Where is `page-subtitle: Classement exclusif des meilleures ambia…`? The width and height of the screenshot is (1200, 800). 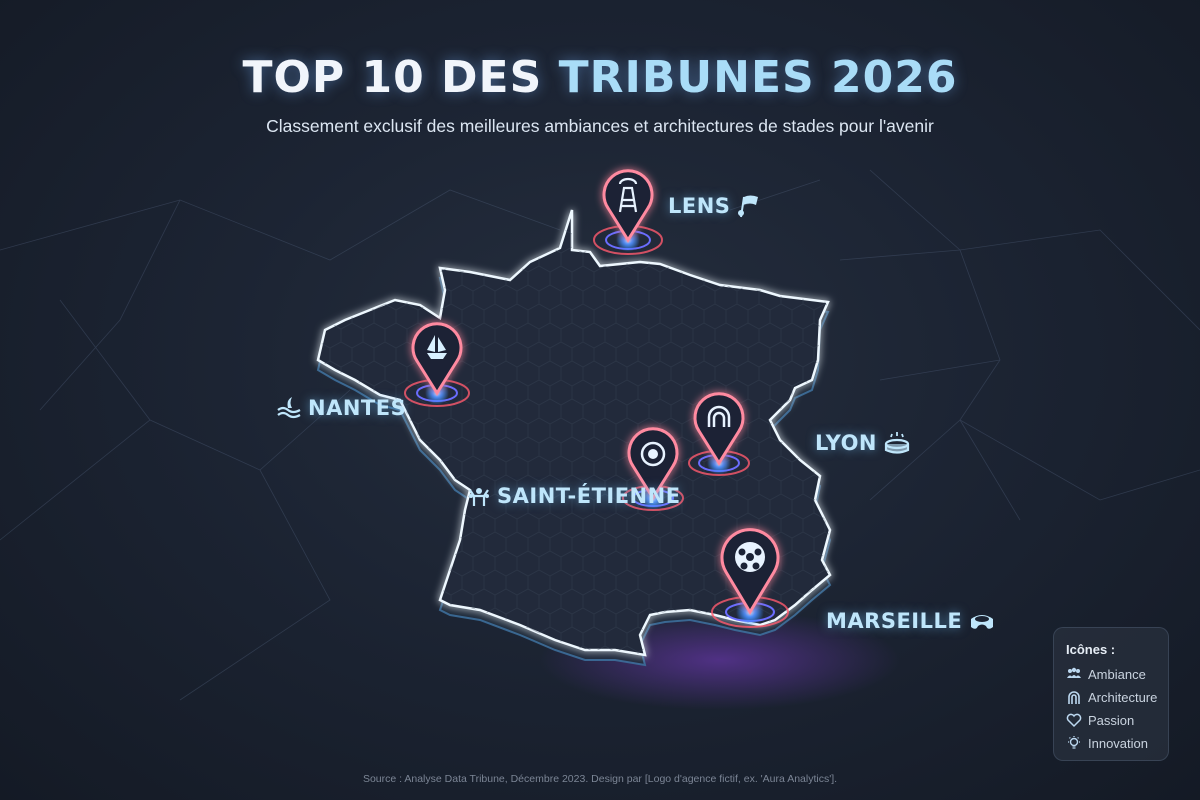
page-subtitle: Classement exclusif des meilleures ambia… is located at coordinates (600, 126).